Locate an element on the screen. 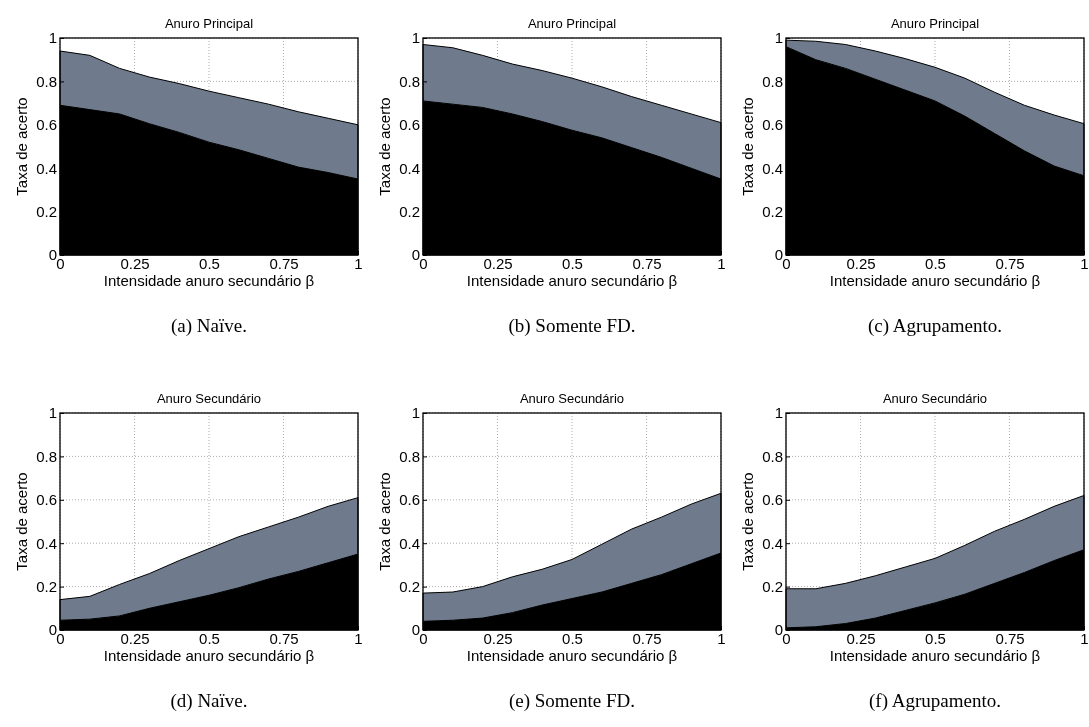 The width and height of the screenshot is (1089, 727). text: (f) Agrupamento. is located at coordinates (935, 701).